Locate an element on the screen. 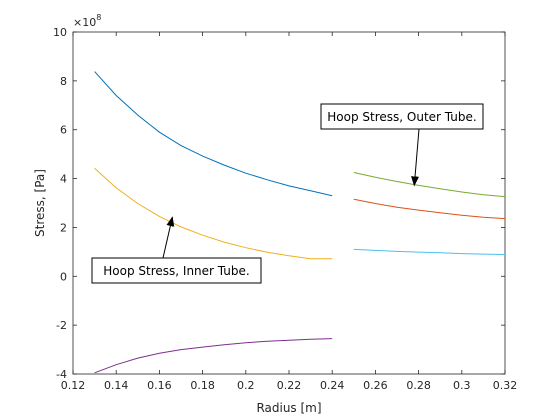 The width and height of the screenshot is (560, 420). x-tick-label: 0.18 is located at coordinates (202, 385).